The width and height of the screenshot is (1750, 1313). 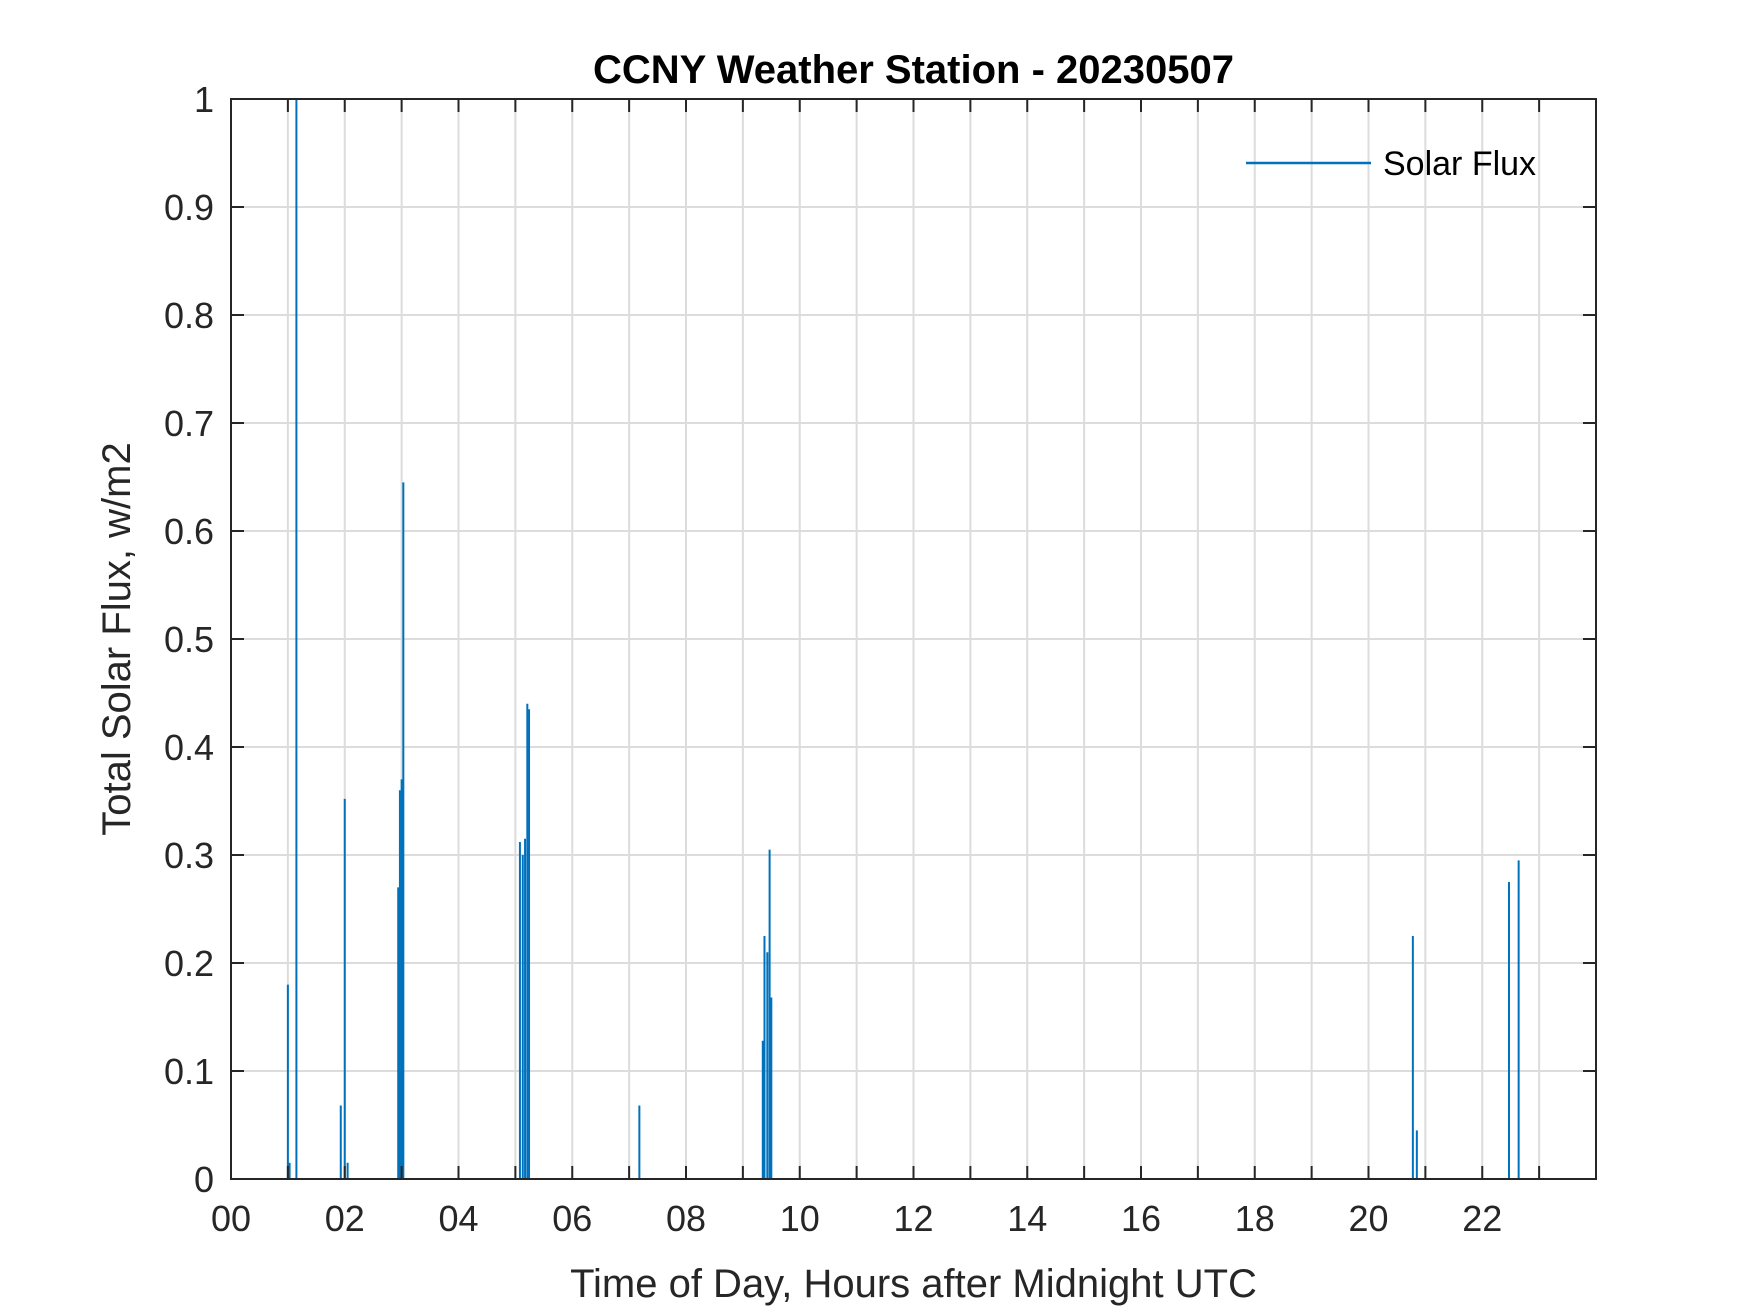 I want to click on x-tick-label: 00, so click(x=231, y=1218).